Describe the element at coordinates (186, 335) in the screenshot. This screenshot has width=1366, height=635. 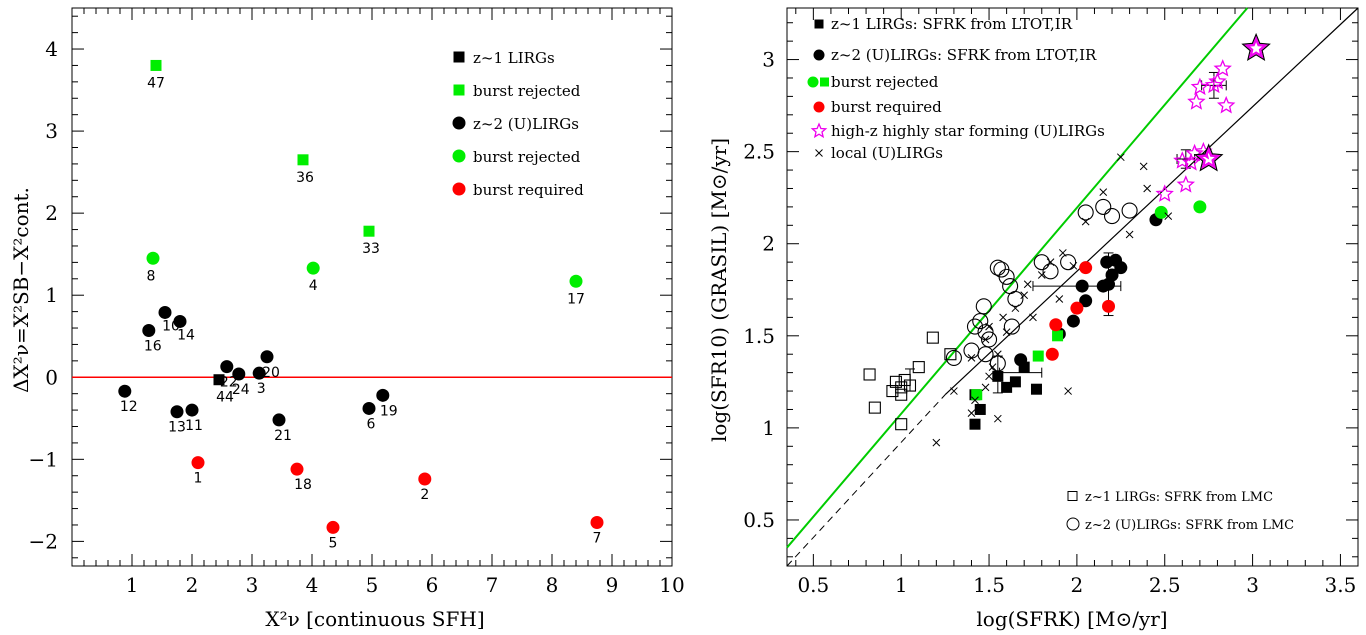
I see `point-label: 14` at that location.